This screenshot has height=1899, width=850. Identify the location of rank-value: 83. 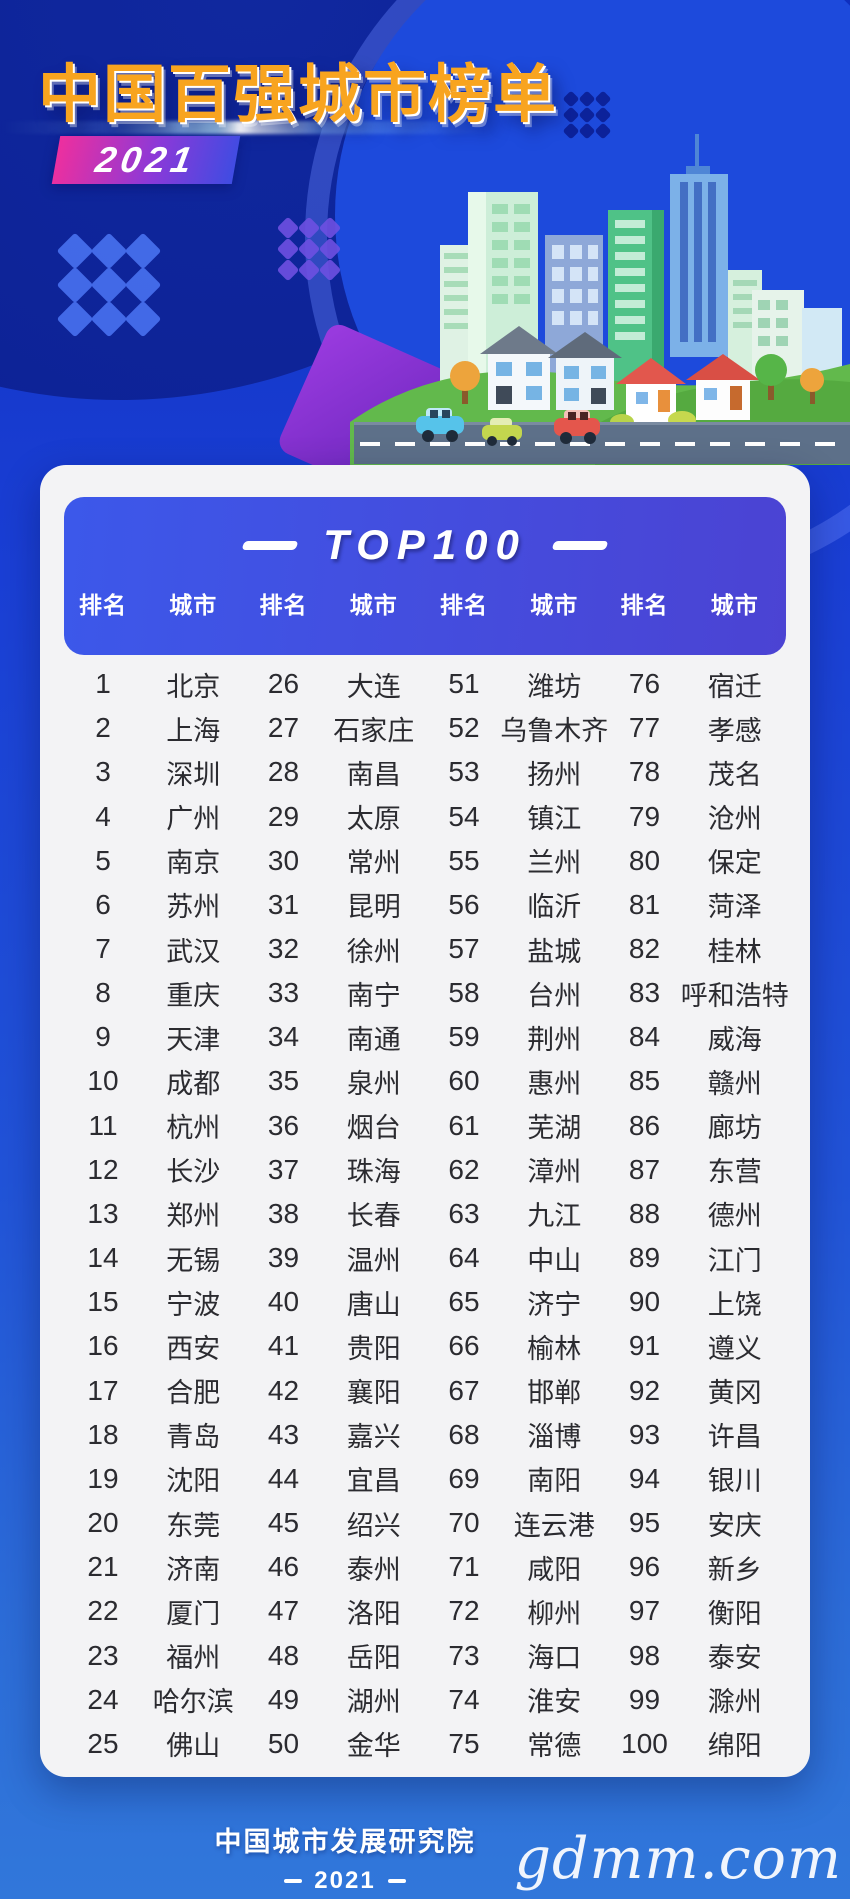
(644, 993).